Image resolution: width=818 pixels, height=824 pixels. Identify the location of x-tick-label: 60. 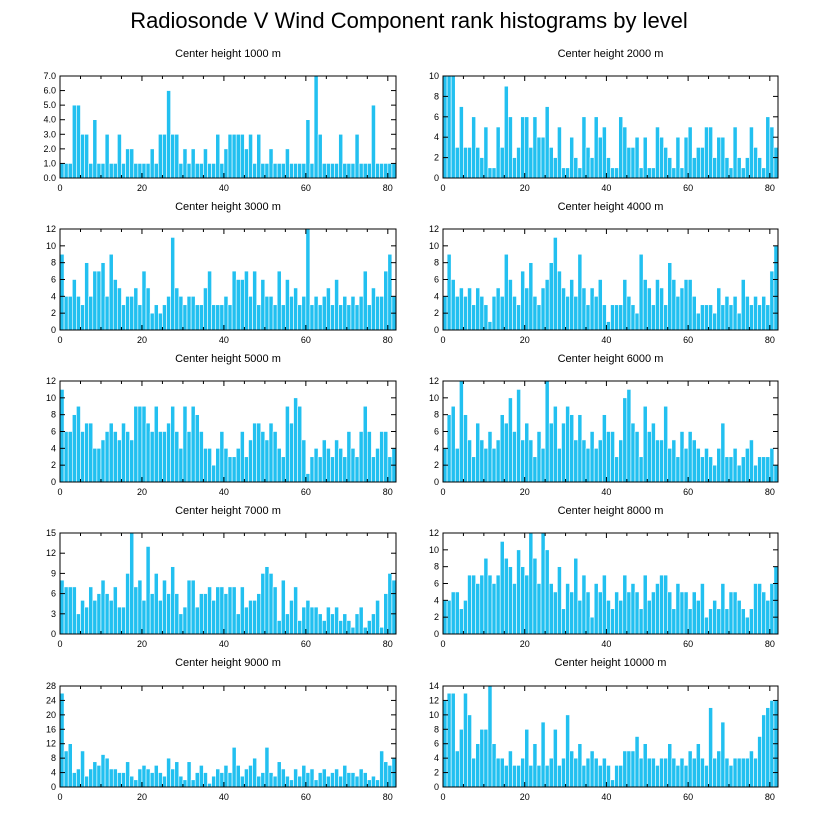
(688, 188).